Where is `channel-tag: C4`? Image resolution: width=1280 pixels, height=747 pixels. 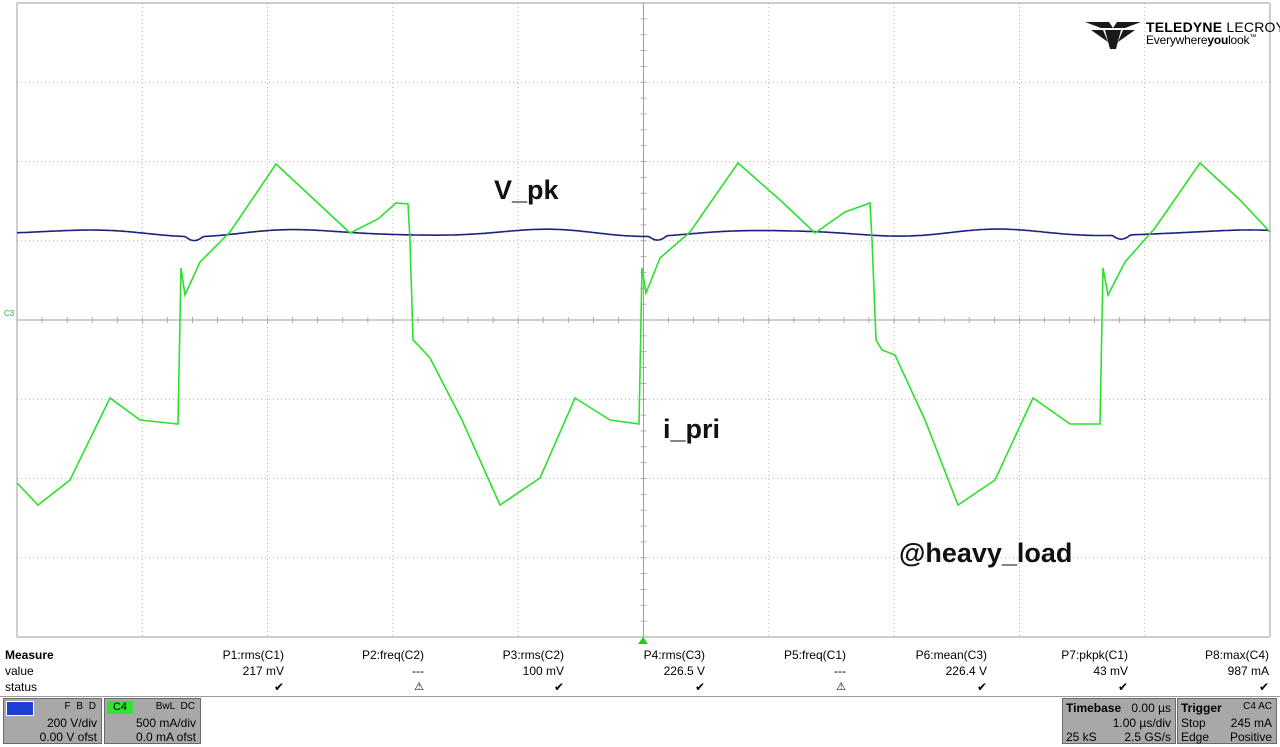 channel-tag: C4 is located at coordinates (120, 707).